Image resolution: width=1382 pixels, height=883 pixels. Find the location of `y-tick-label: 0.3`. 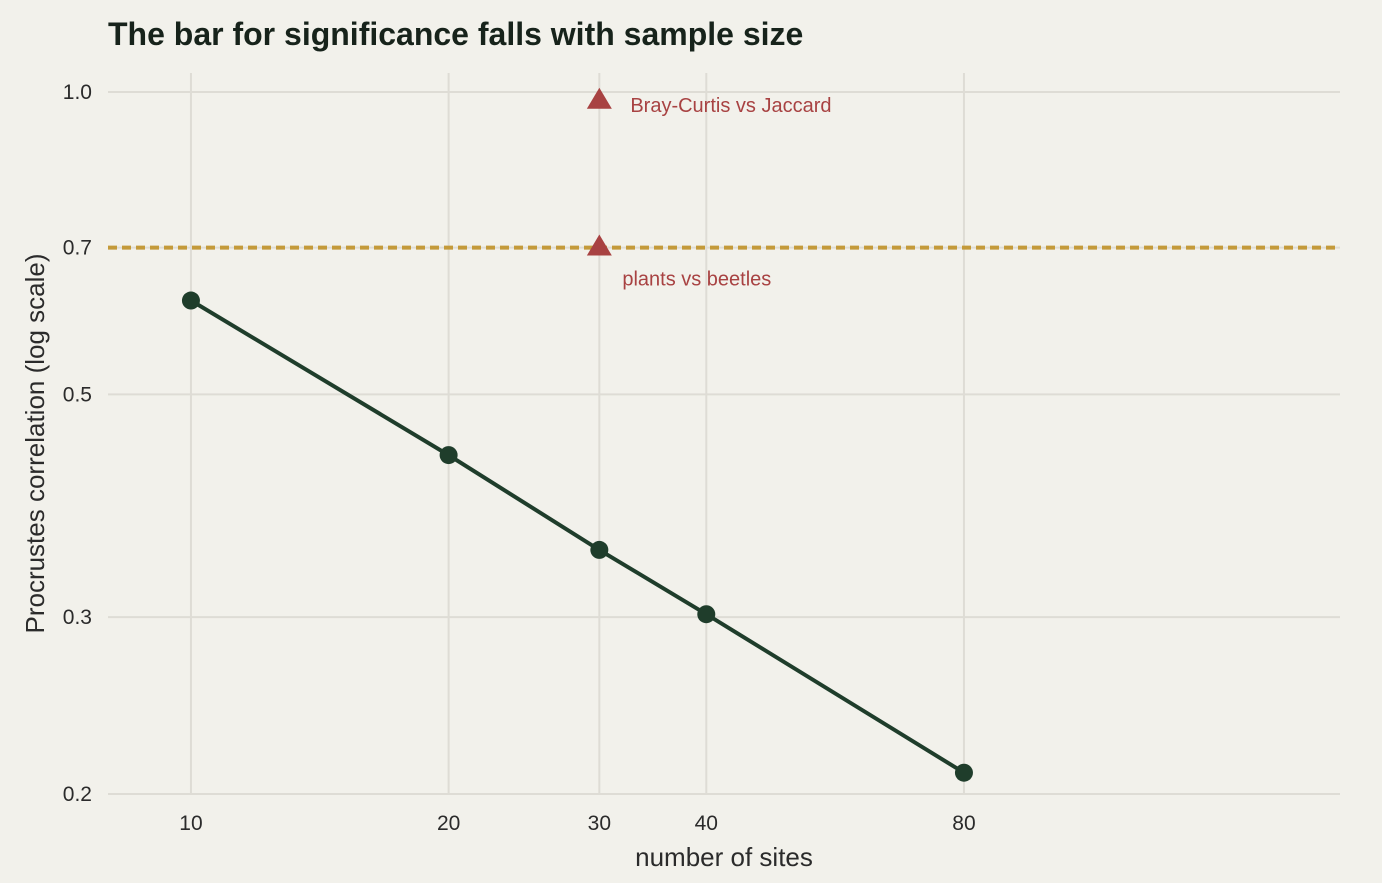

y-tick-label: 0.3 is located at coordinates (77, 617).